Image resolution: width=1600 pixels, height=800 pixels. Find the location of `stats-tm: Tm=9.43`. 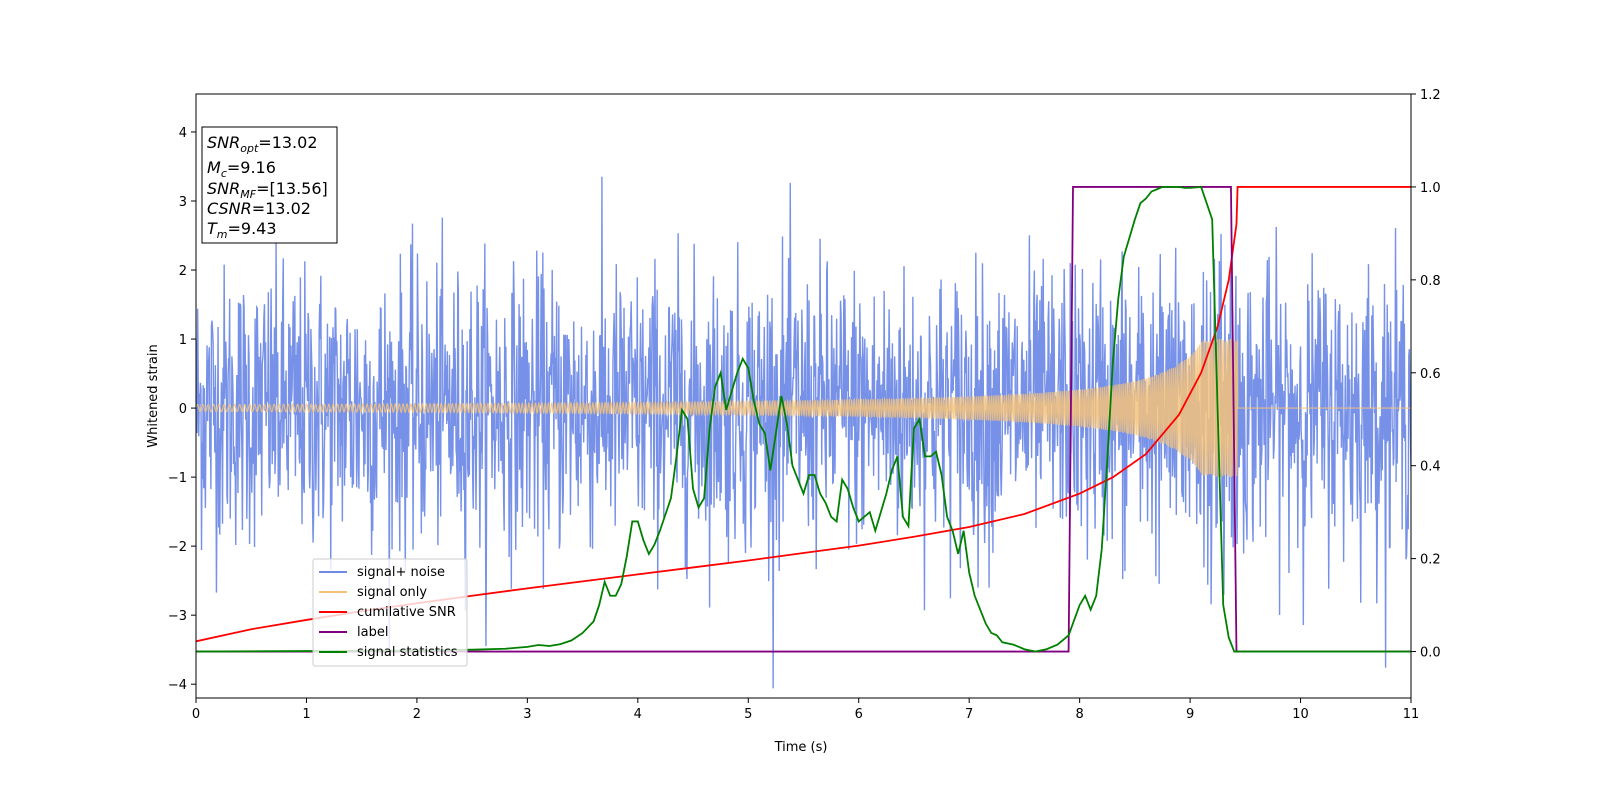

stats-tm: Tm=9.43 is located at coordinates (242, 230).